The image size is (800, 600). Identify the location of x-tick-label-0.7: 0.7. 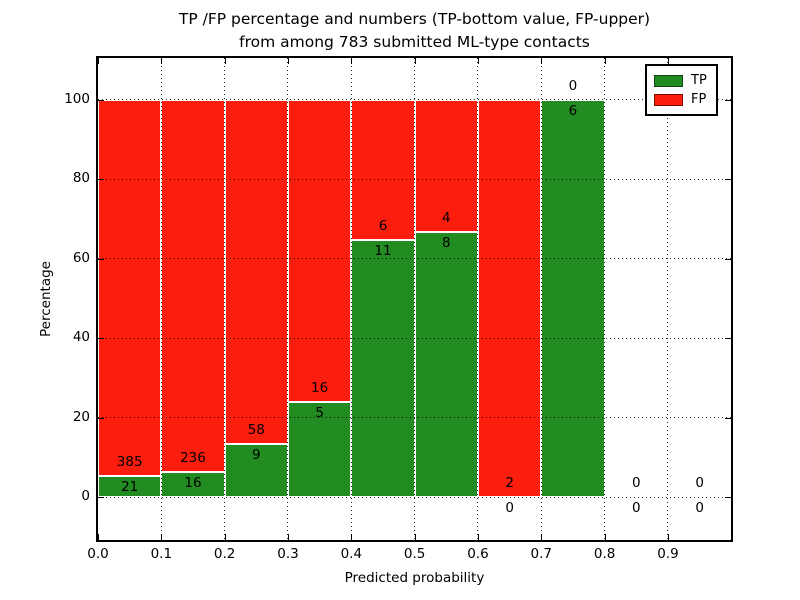
(541, 554).